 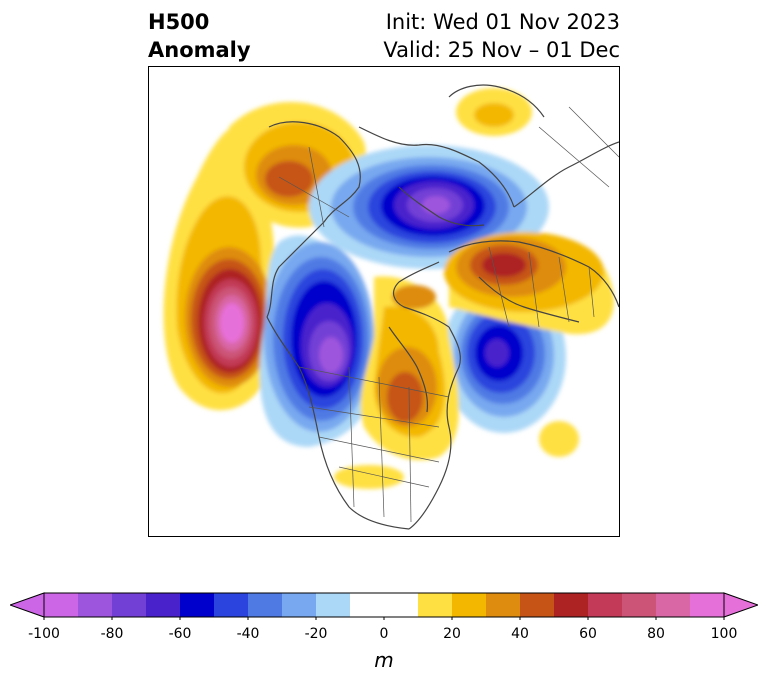 What do you see at coordinates (384, 660) in the screenshot?
I see `colorbar-unit-label: m` at bounding box center [384, 660].